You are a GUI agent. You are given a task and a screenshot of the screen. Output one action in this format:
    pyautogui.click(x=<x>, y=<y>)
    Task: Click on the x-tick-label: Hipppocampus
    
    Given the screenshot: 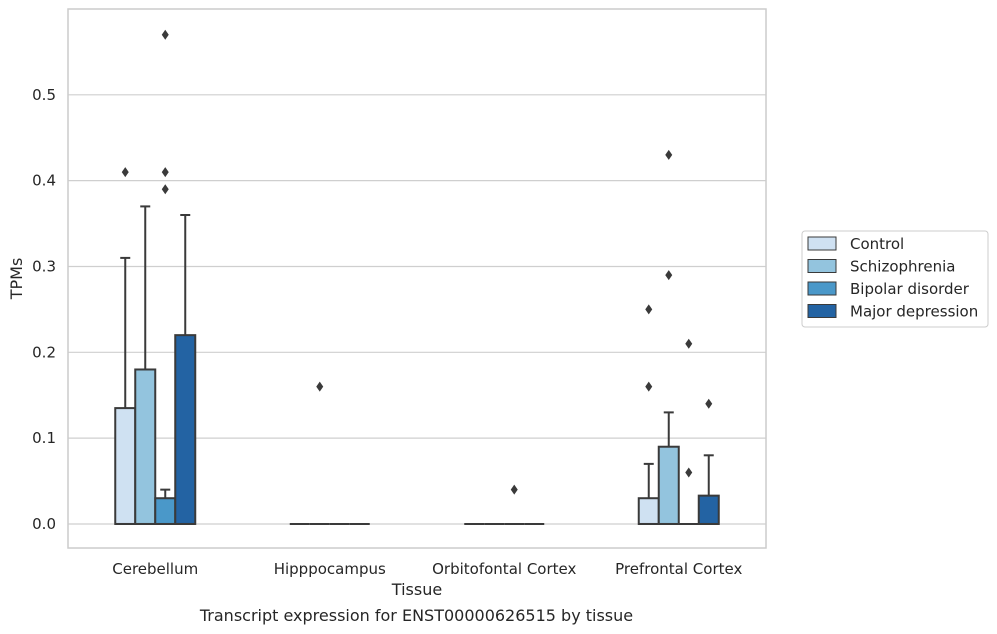 What is the action you would take?
    pyautogui.click(x=330, y=569)
    